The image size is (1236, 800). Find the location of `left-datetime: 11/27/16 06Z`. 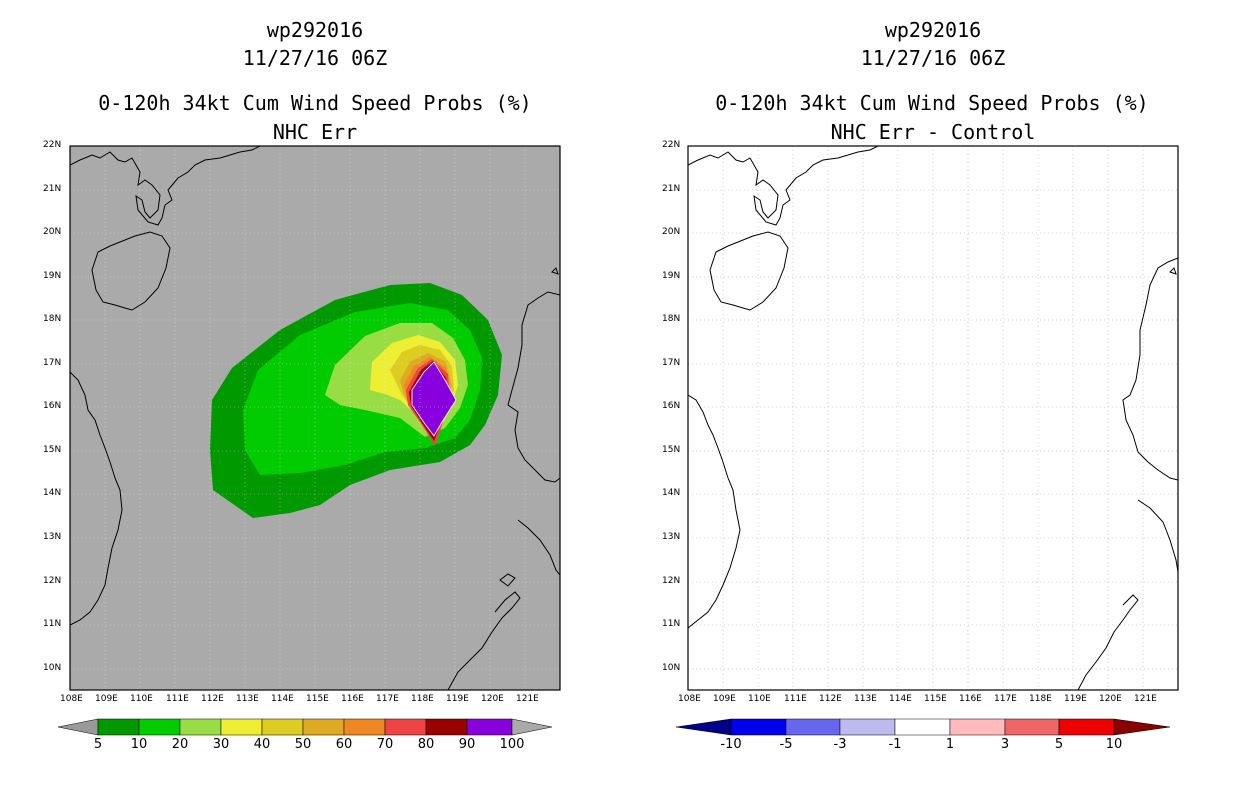

left-datetime: 11/27/16 06Z is located at coordinates (315, 58).